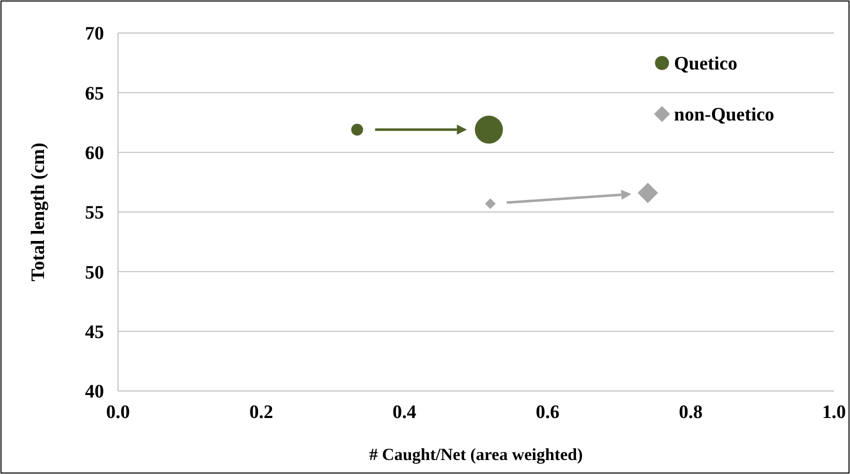 This screenshot has height=474, width=850. Describe the element at coordinates (94, 273) in the screenshot. I see `y-tick-label: 50` at that location.